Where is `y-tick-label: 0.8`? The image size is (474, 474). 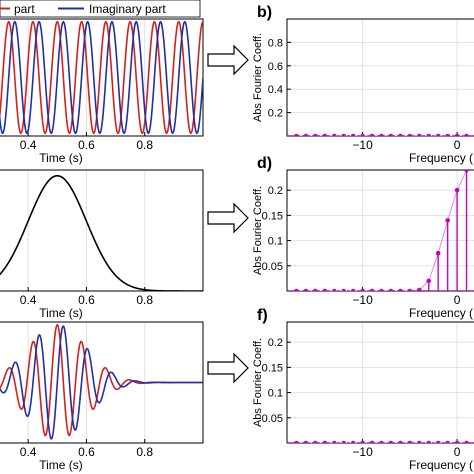
y-tick-label: 0.8 is located at coordinates (275, 43).